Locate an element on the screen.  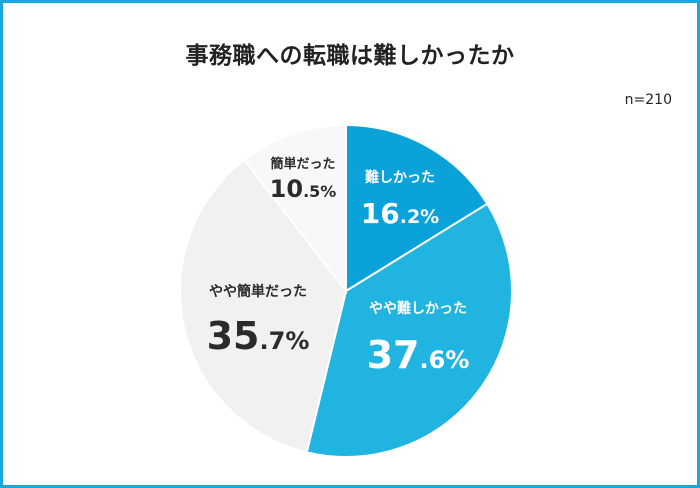
slice-value-dec-3: .7% is located at coordinates (285, 341).